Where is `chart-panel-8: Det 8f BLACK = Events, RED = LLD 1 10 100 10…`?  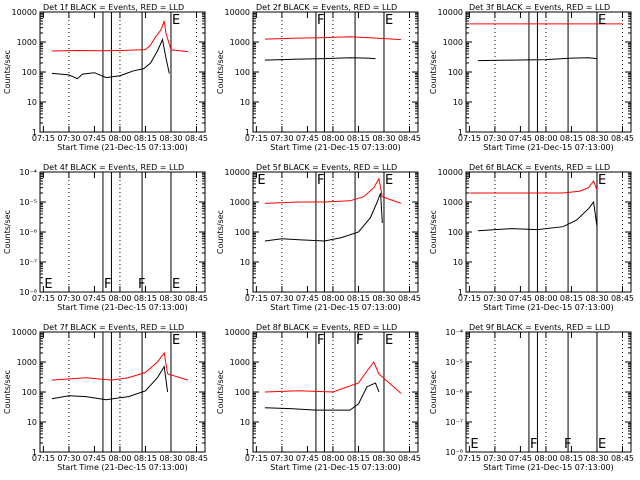 chart-panel-8: Det 8f BLACK = Events, RED = LLD 1 10 100 10… is located at coordinates (318, 397).